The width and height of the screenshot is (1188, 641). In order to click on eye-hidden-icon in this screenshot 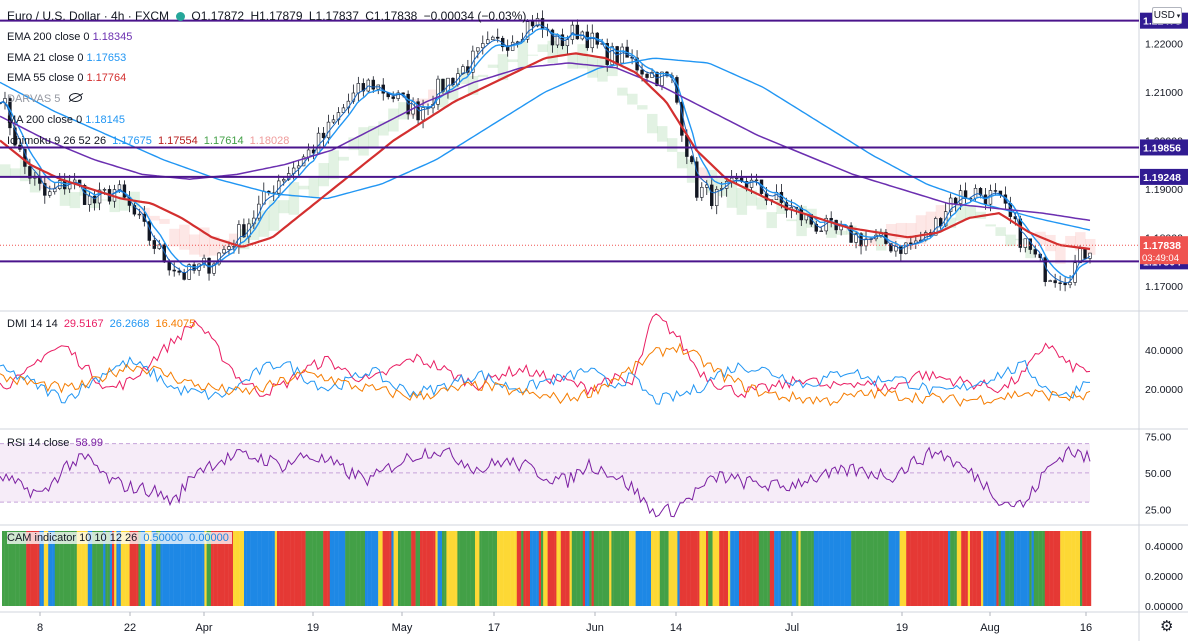, I will do `click(76, 97)`.